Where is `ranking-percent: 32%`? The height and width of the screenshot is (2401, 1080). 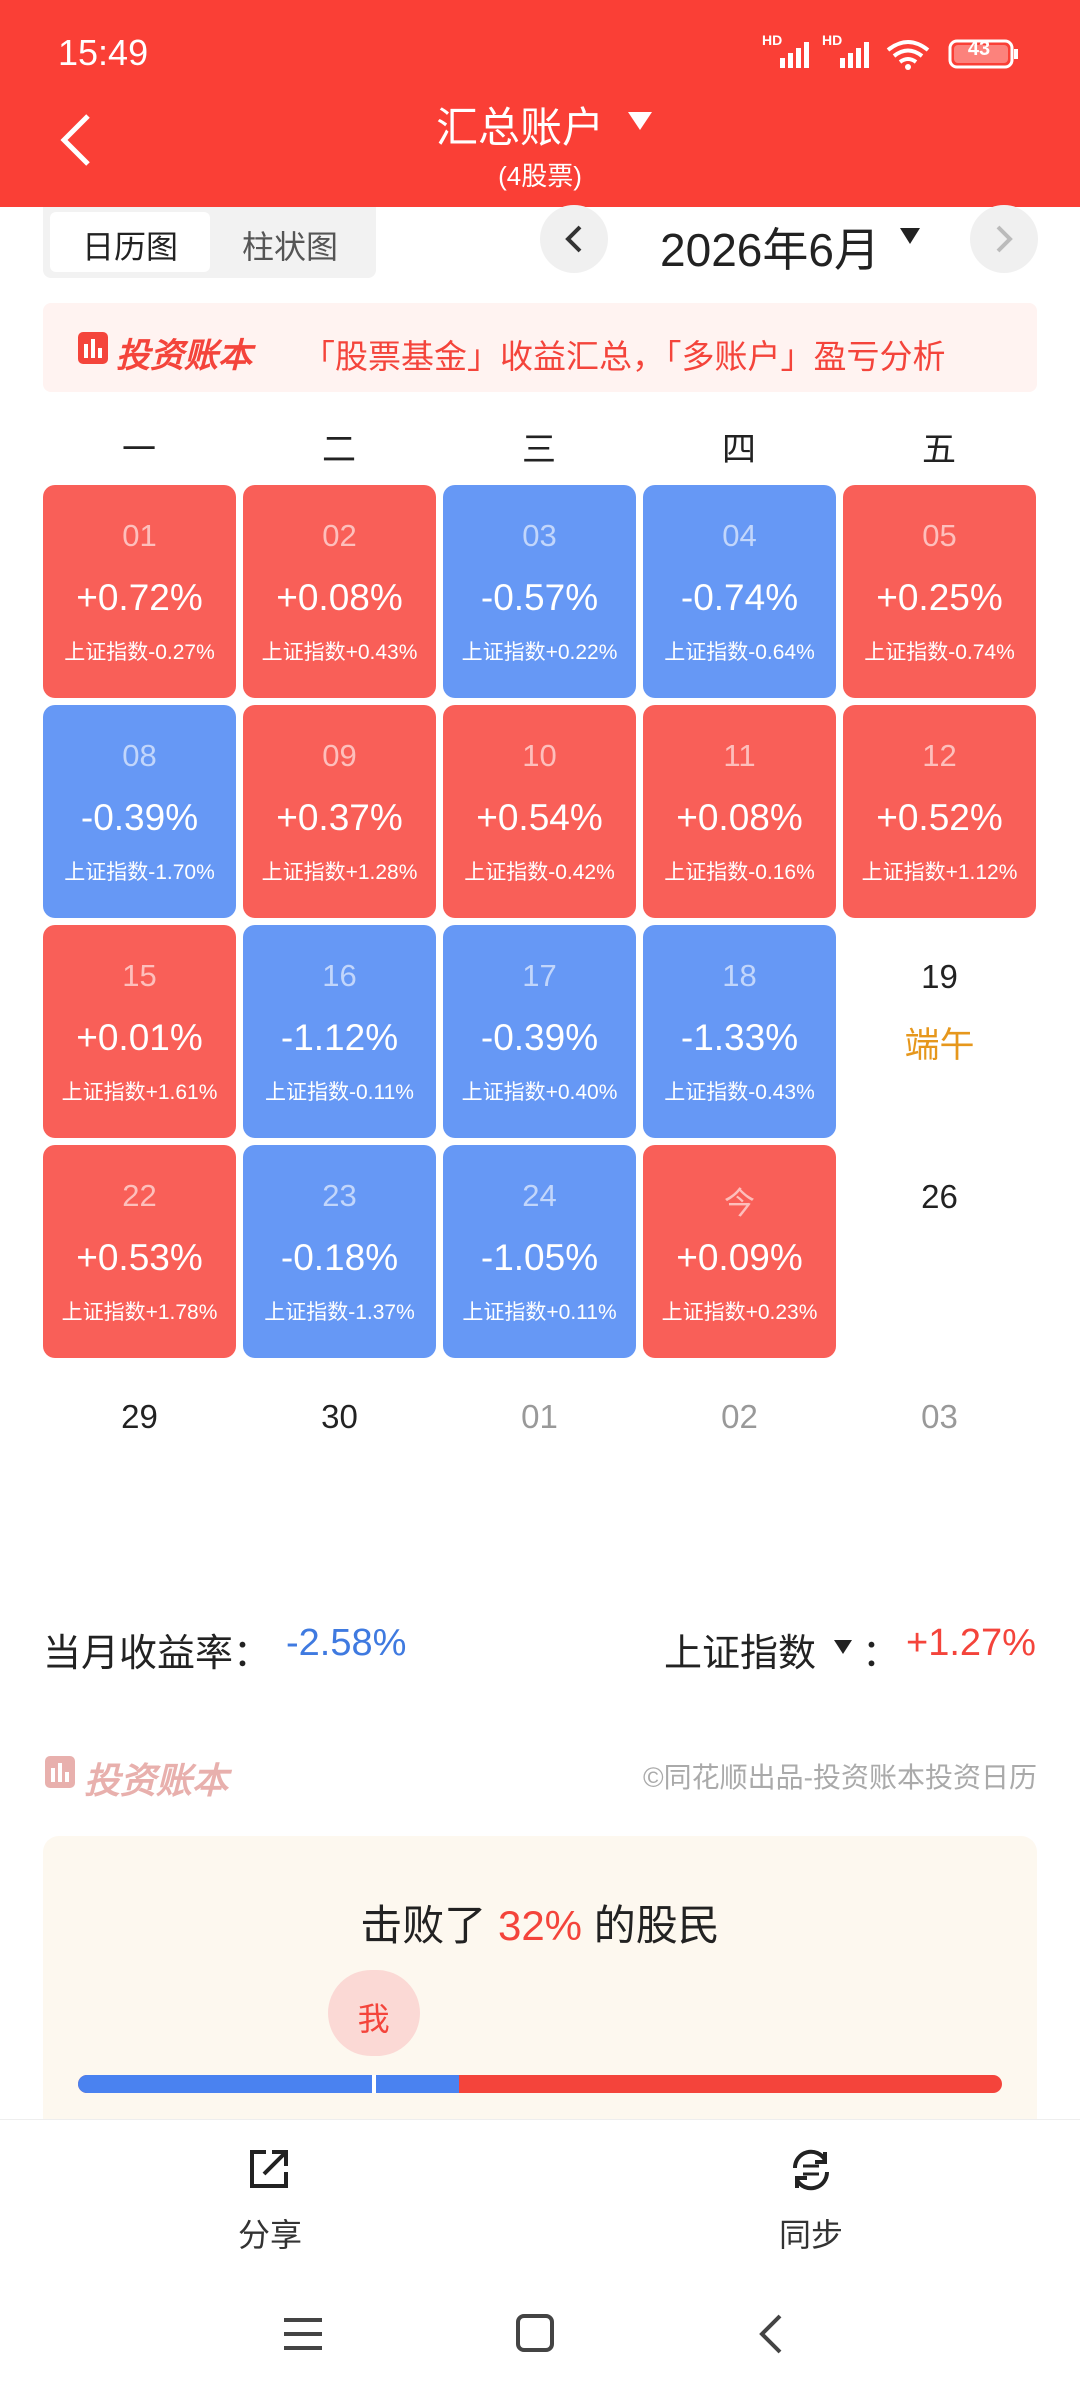
ranking-percent: 32% is located at coordinates (540, 1925).